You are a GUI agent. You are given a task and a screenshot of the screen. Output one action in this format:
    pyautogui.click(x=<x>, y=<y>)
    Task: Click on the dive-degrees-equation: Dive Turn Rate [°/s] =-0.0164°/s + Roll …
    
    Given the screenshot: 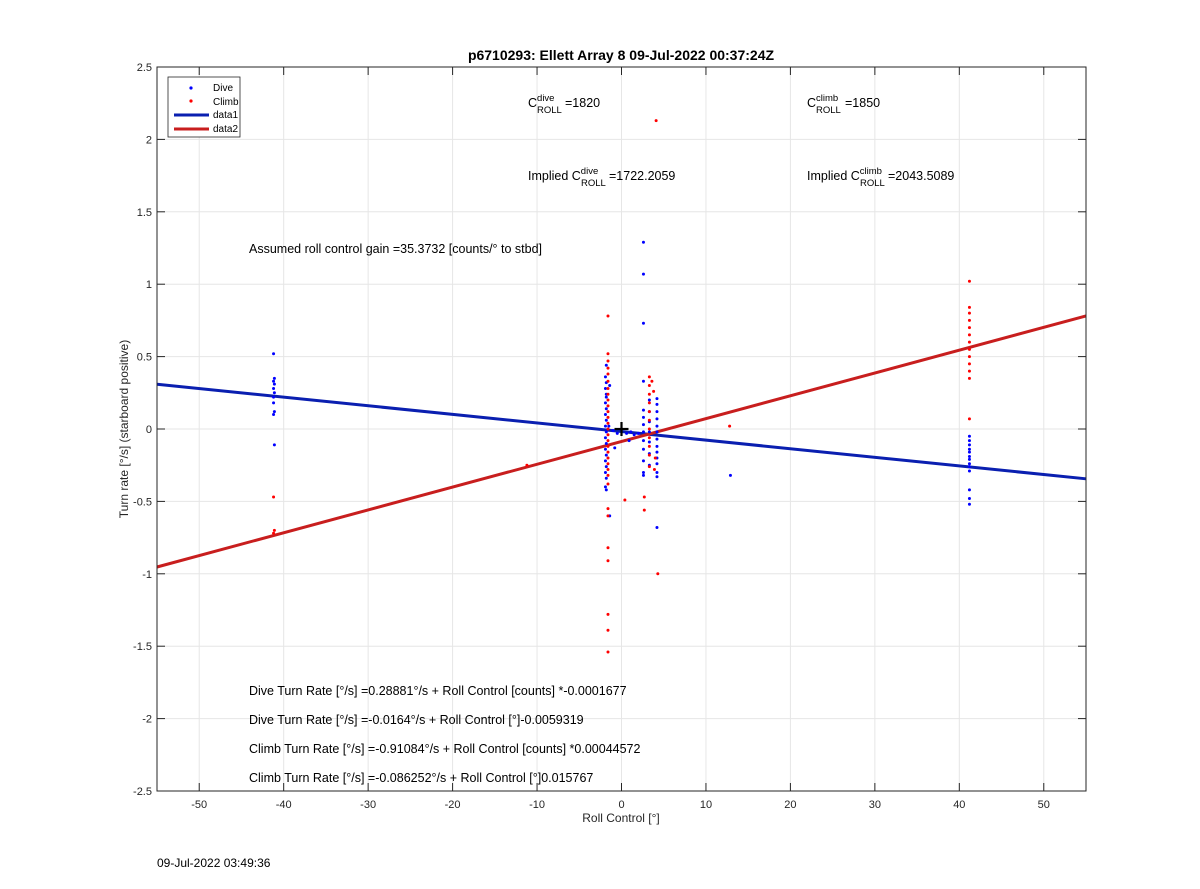 What is the action you would take?
    pyautogui.click(x=416, y=720)
    